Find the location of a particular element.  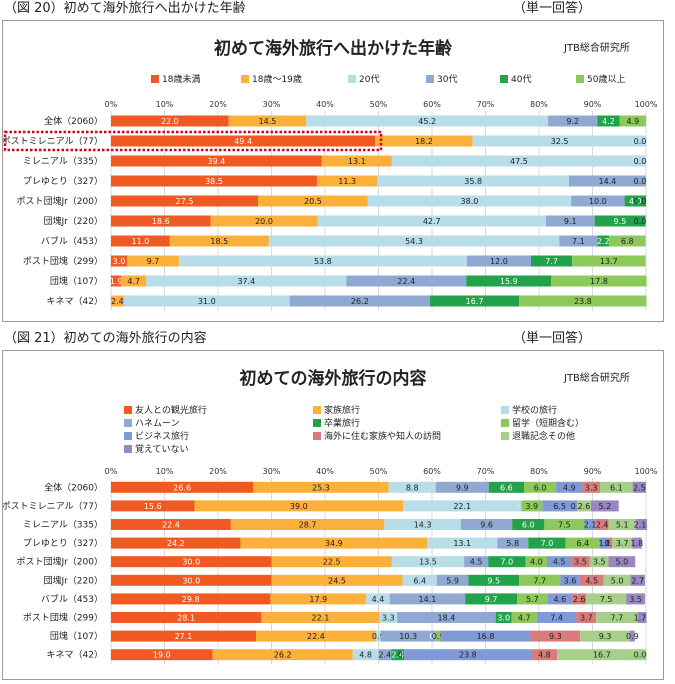

legend-item: 18歳～19歳 is located at coordinates (271, 78).